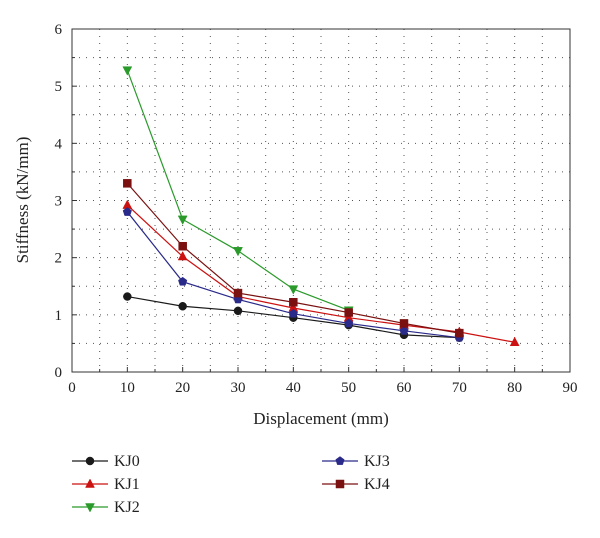 This screenshot has height=538, width=600. Describe the element at coordinates (127, 507) in the screenshot. I see `legend-label: KJ2` at that location.